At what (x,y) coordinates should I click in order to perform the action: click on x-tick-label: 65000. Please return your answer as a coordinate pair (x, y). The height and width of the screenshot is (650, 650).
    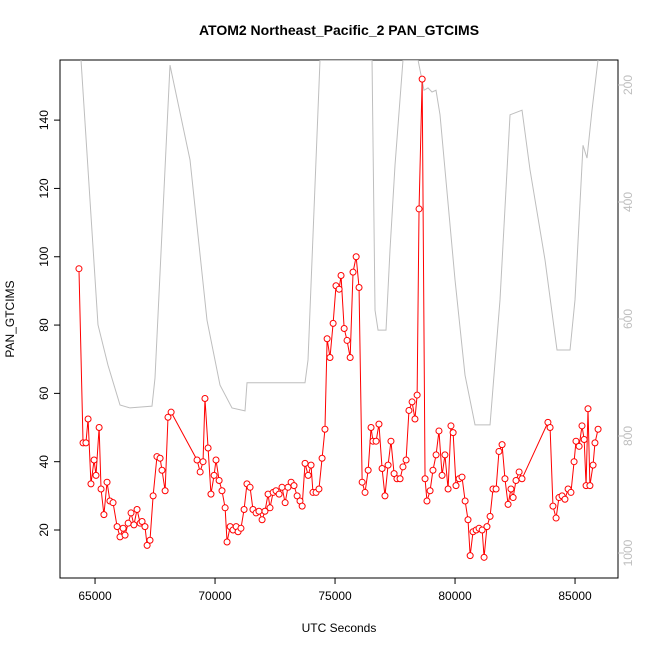
    Looking at the image, I should click on (95, 596).